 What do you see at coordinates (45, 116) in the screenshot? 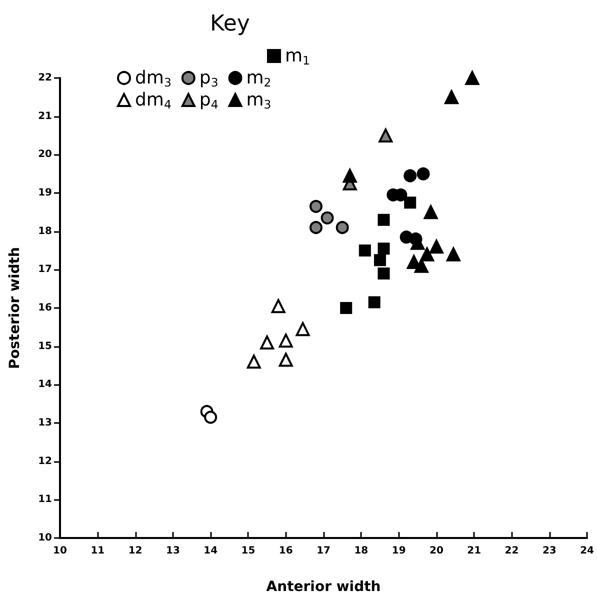
I see `y-tick-label: 21` at bounding box center [45, 116].